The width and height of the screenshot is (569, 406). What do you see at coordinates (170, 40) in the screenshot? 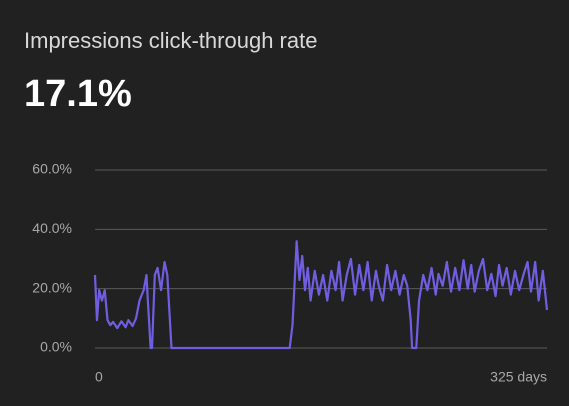
I see `chart-title: Impressions click-through rate` at bounding box center [170, 40].